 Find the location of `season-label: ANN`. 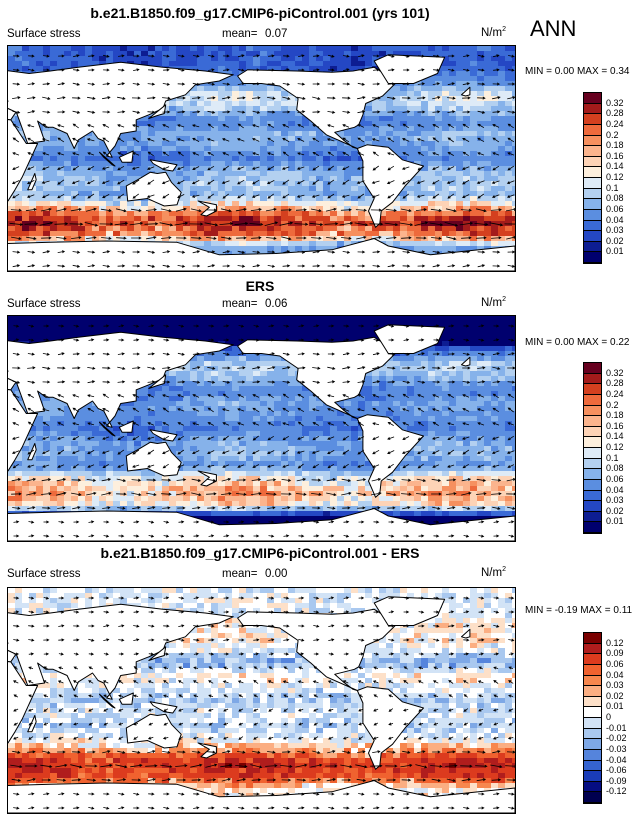

season-label: ANN is located at coordinates (553, 28).